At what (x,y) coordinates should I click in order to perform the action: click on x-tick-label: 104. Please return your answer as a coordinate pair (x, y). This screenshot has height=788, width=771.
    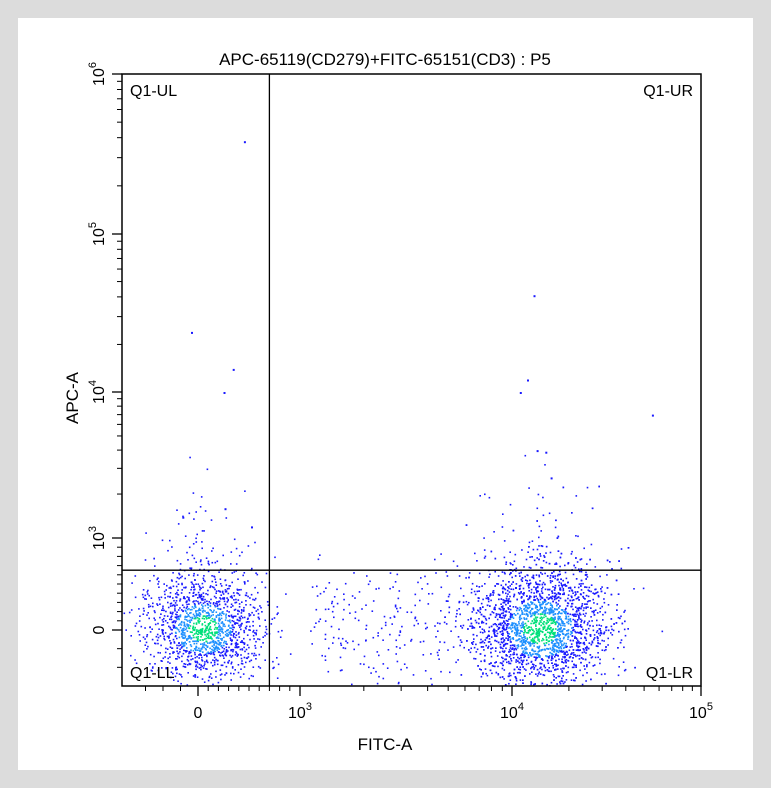
    Looking at the image, I should click on (512, 711).